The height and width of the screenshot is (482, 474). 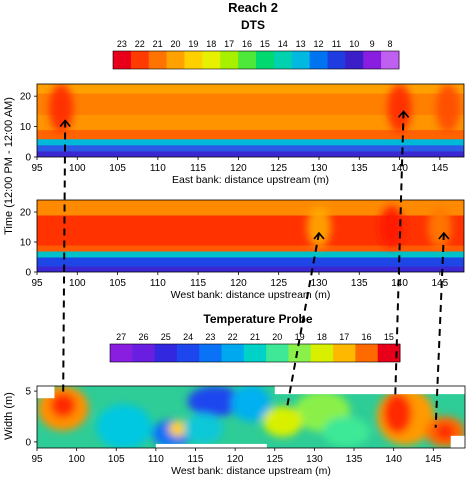 I want to click on x-axis-label: East bank: distance upstream (m), so click(x=250, y=180).